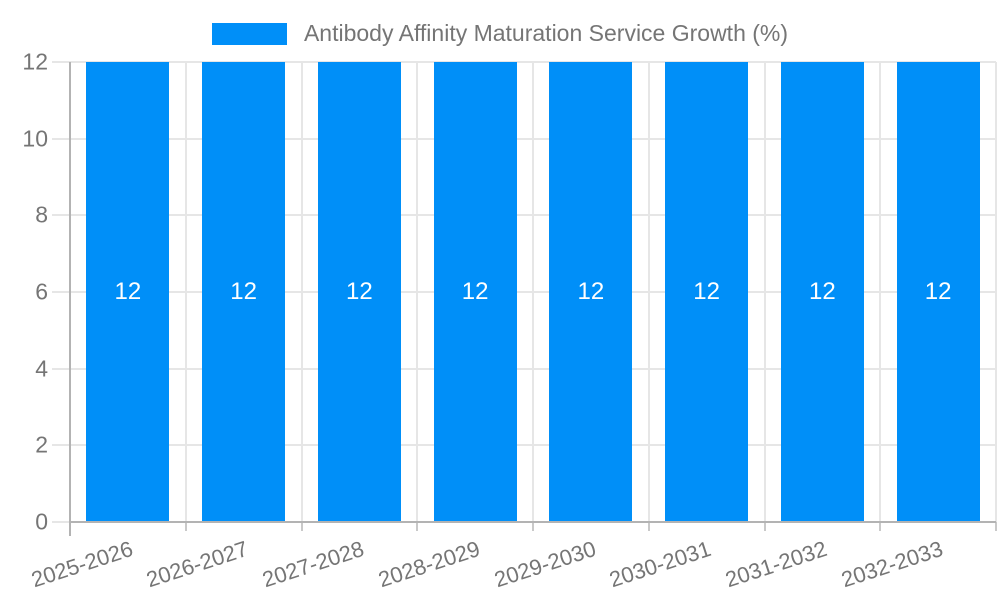  What do you see at coordinates (249, 33) in the screenshot?
I see `legend-swatch` at bounding box center [249, 33].